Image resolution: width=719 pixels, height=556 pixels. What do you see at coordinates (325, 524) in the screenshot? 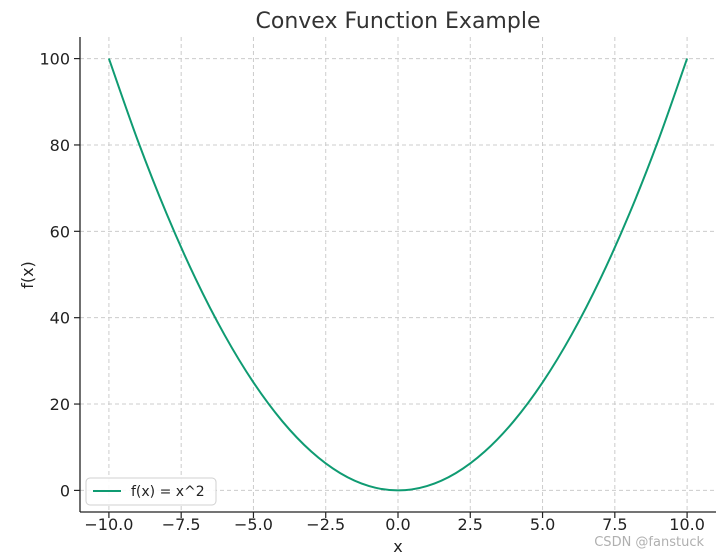
I see `x-tick-label: −2.5` at bounding box center [325, 524].